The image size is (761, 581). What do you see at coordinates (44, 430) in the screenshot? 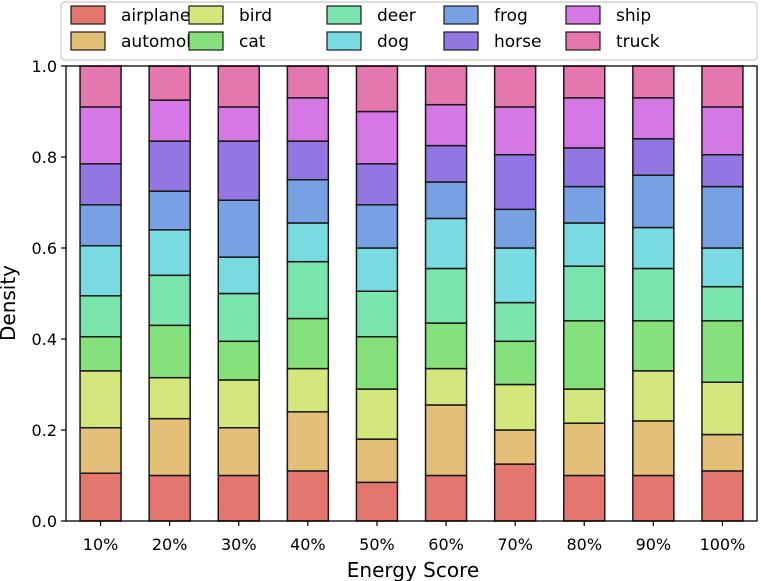
I see `y-tick-label: 0.2` at bounding box center [44, 430].